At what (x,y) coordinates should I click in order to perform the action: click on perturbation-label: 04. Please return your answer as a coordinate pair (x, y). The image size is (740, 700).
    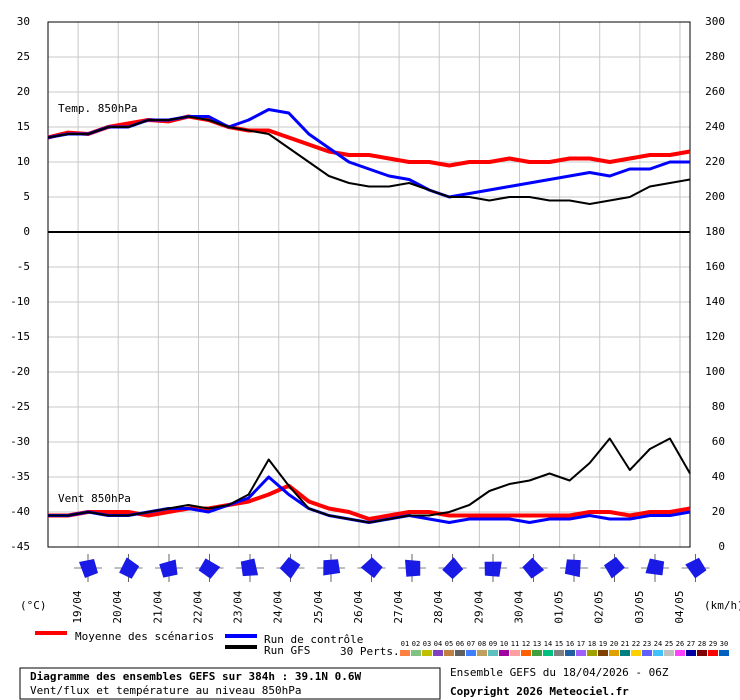
    Looking at the image, I should click on (438, 644).